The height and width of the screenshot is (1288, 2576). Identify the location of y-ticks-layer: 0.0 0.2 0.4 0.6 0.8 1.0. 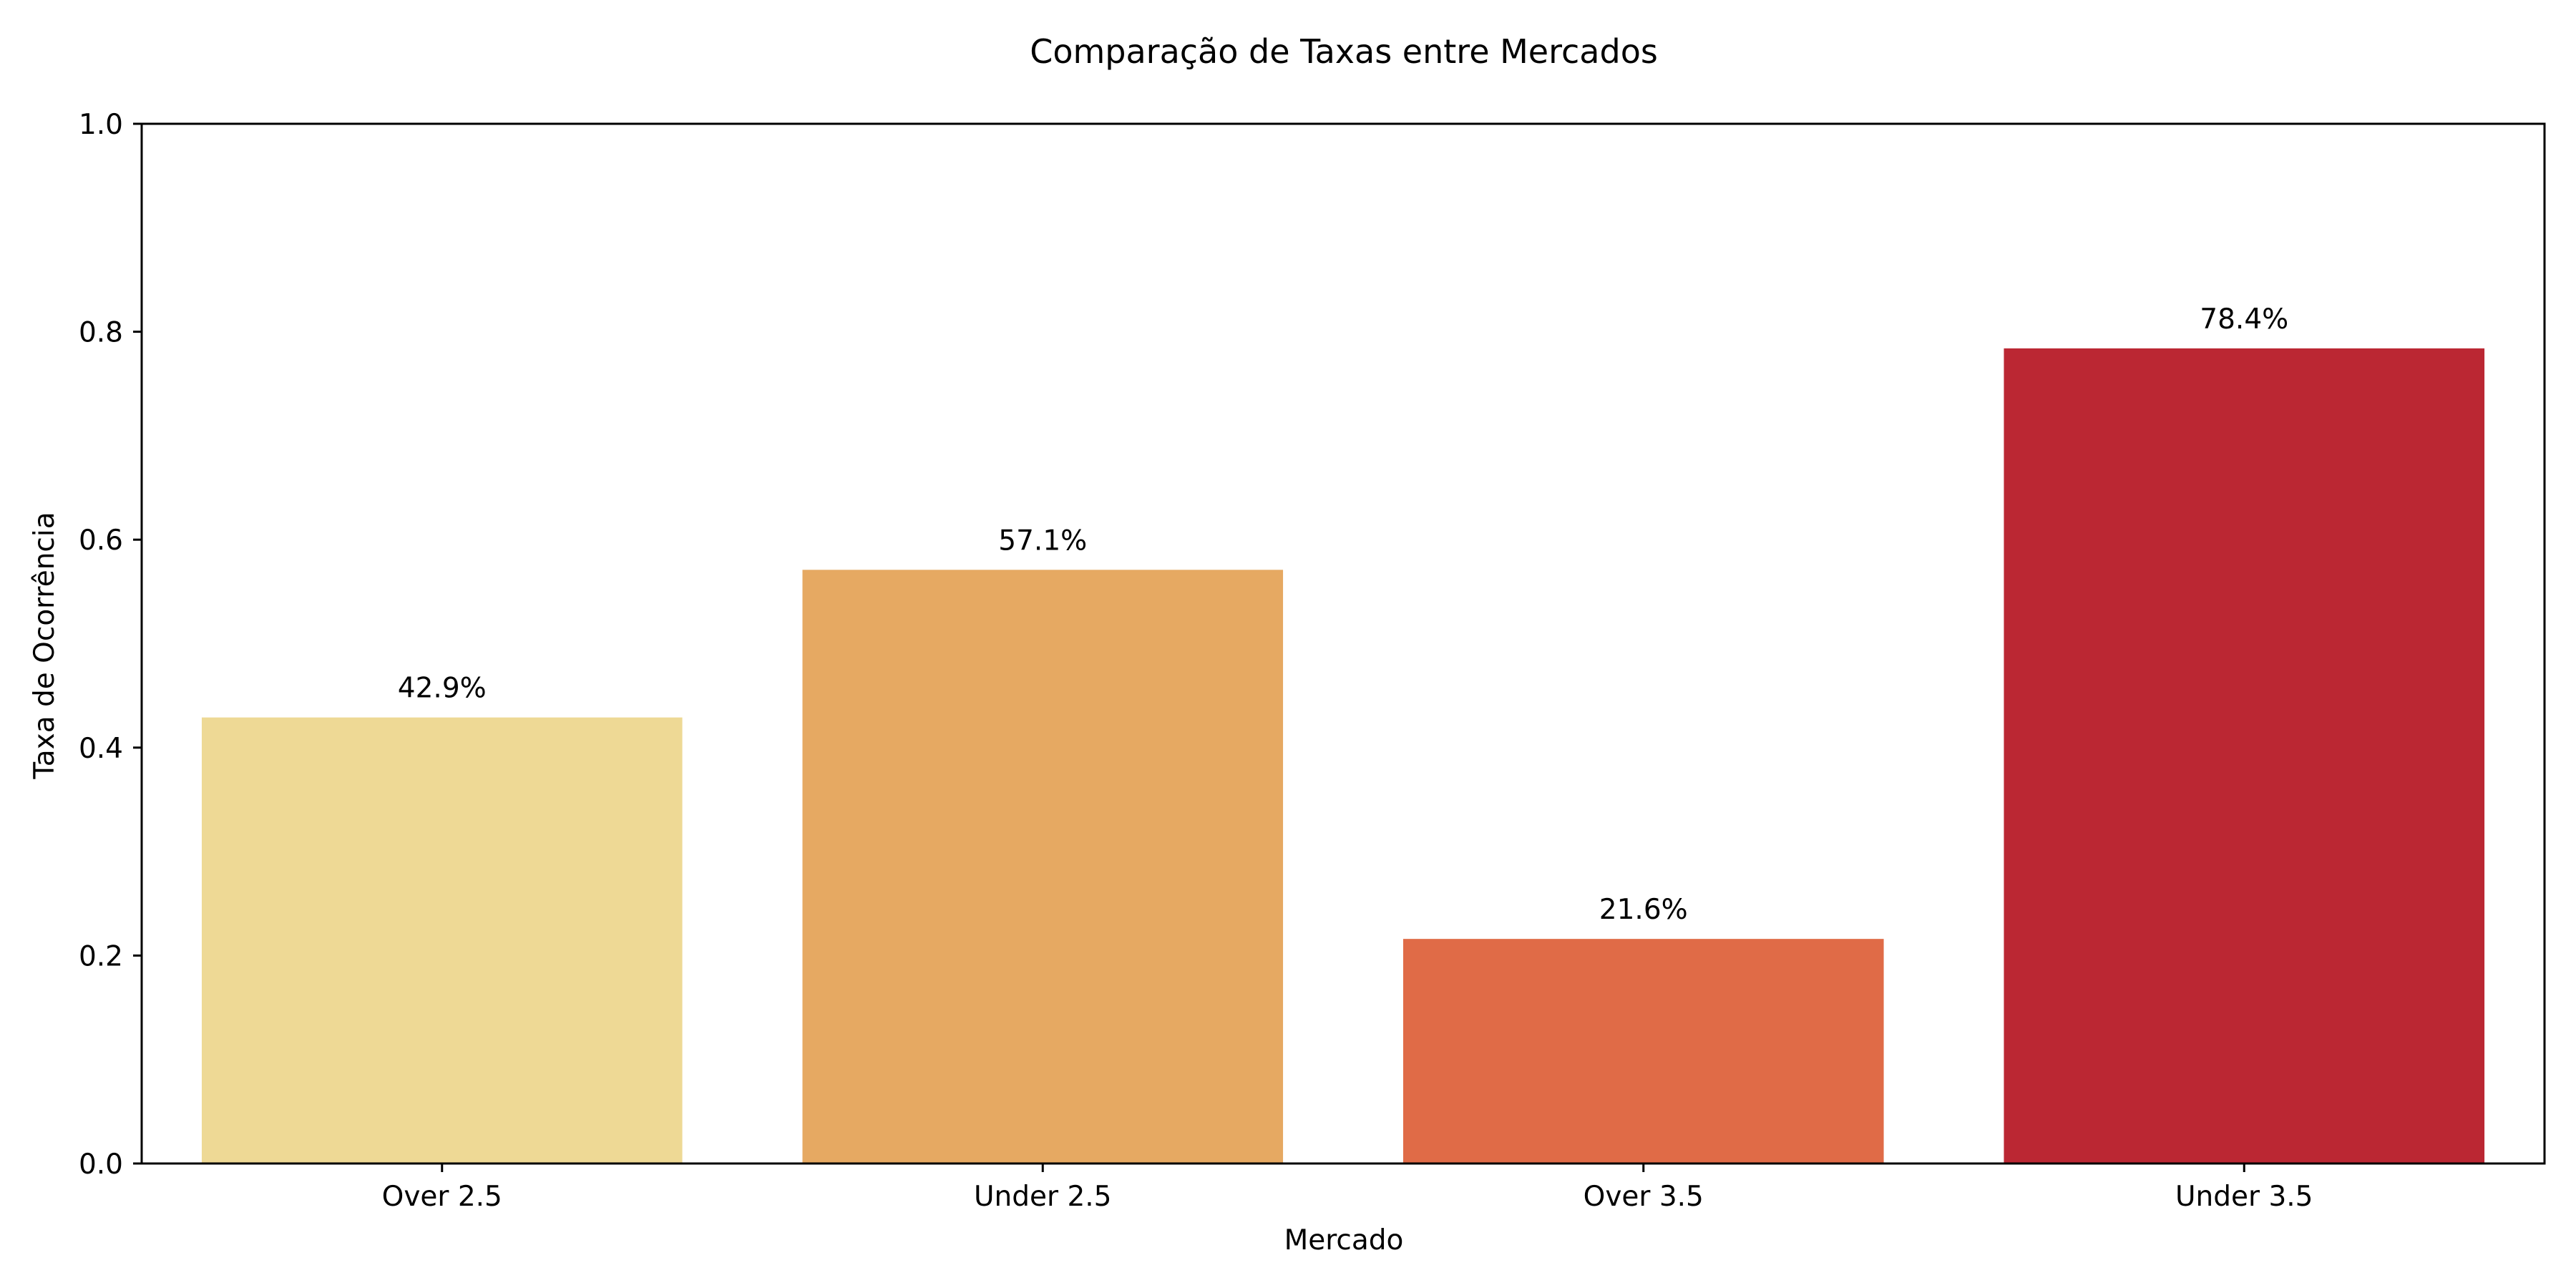
(110, 645).